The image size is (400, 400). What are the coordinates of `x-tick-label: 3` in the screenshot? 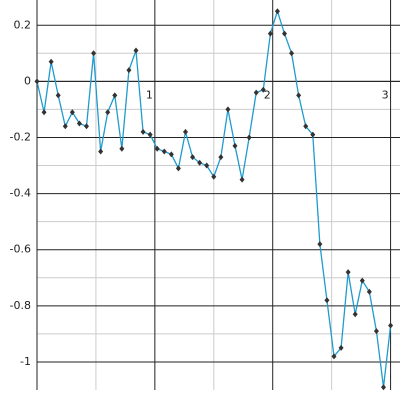 It's located at (385, 94).